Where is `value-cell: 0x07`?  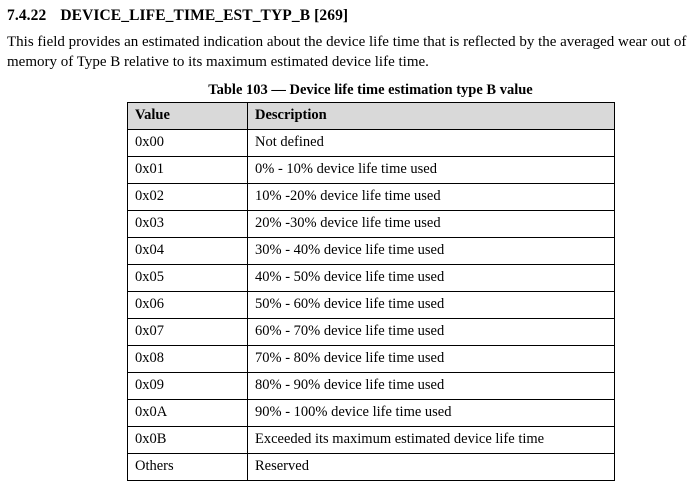
value-cell: 0x07 is located at coordinates (187, 331).